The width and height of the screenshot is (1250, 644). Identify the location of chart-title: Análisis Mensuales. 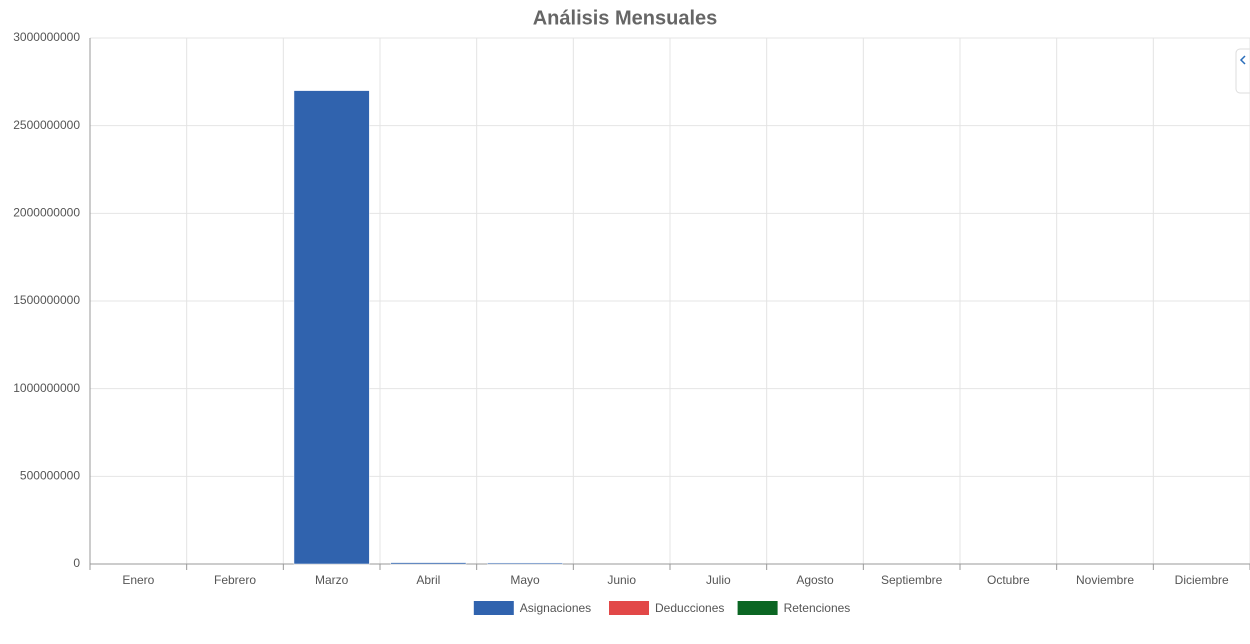
(625, 18).